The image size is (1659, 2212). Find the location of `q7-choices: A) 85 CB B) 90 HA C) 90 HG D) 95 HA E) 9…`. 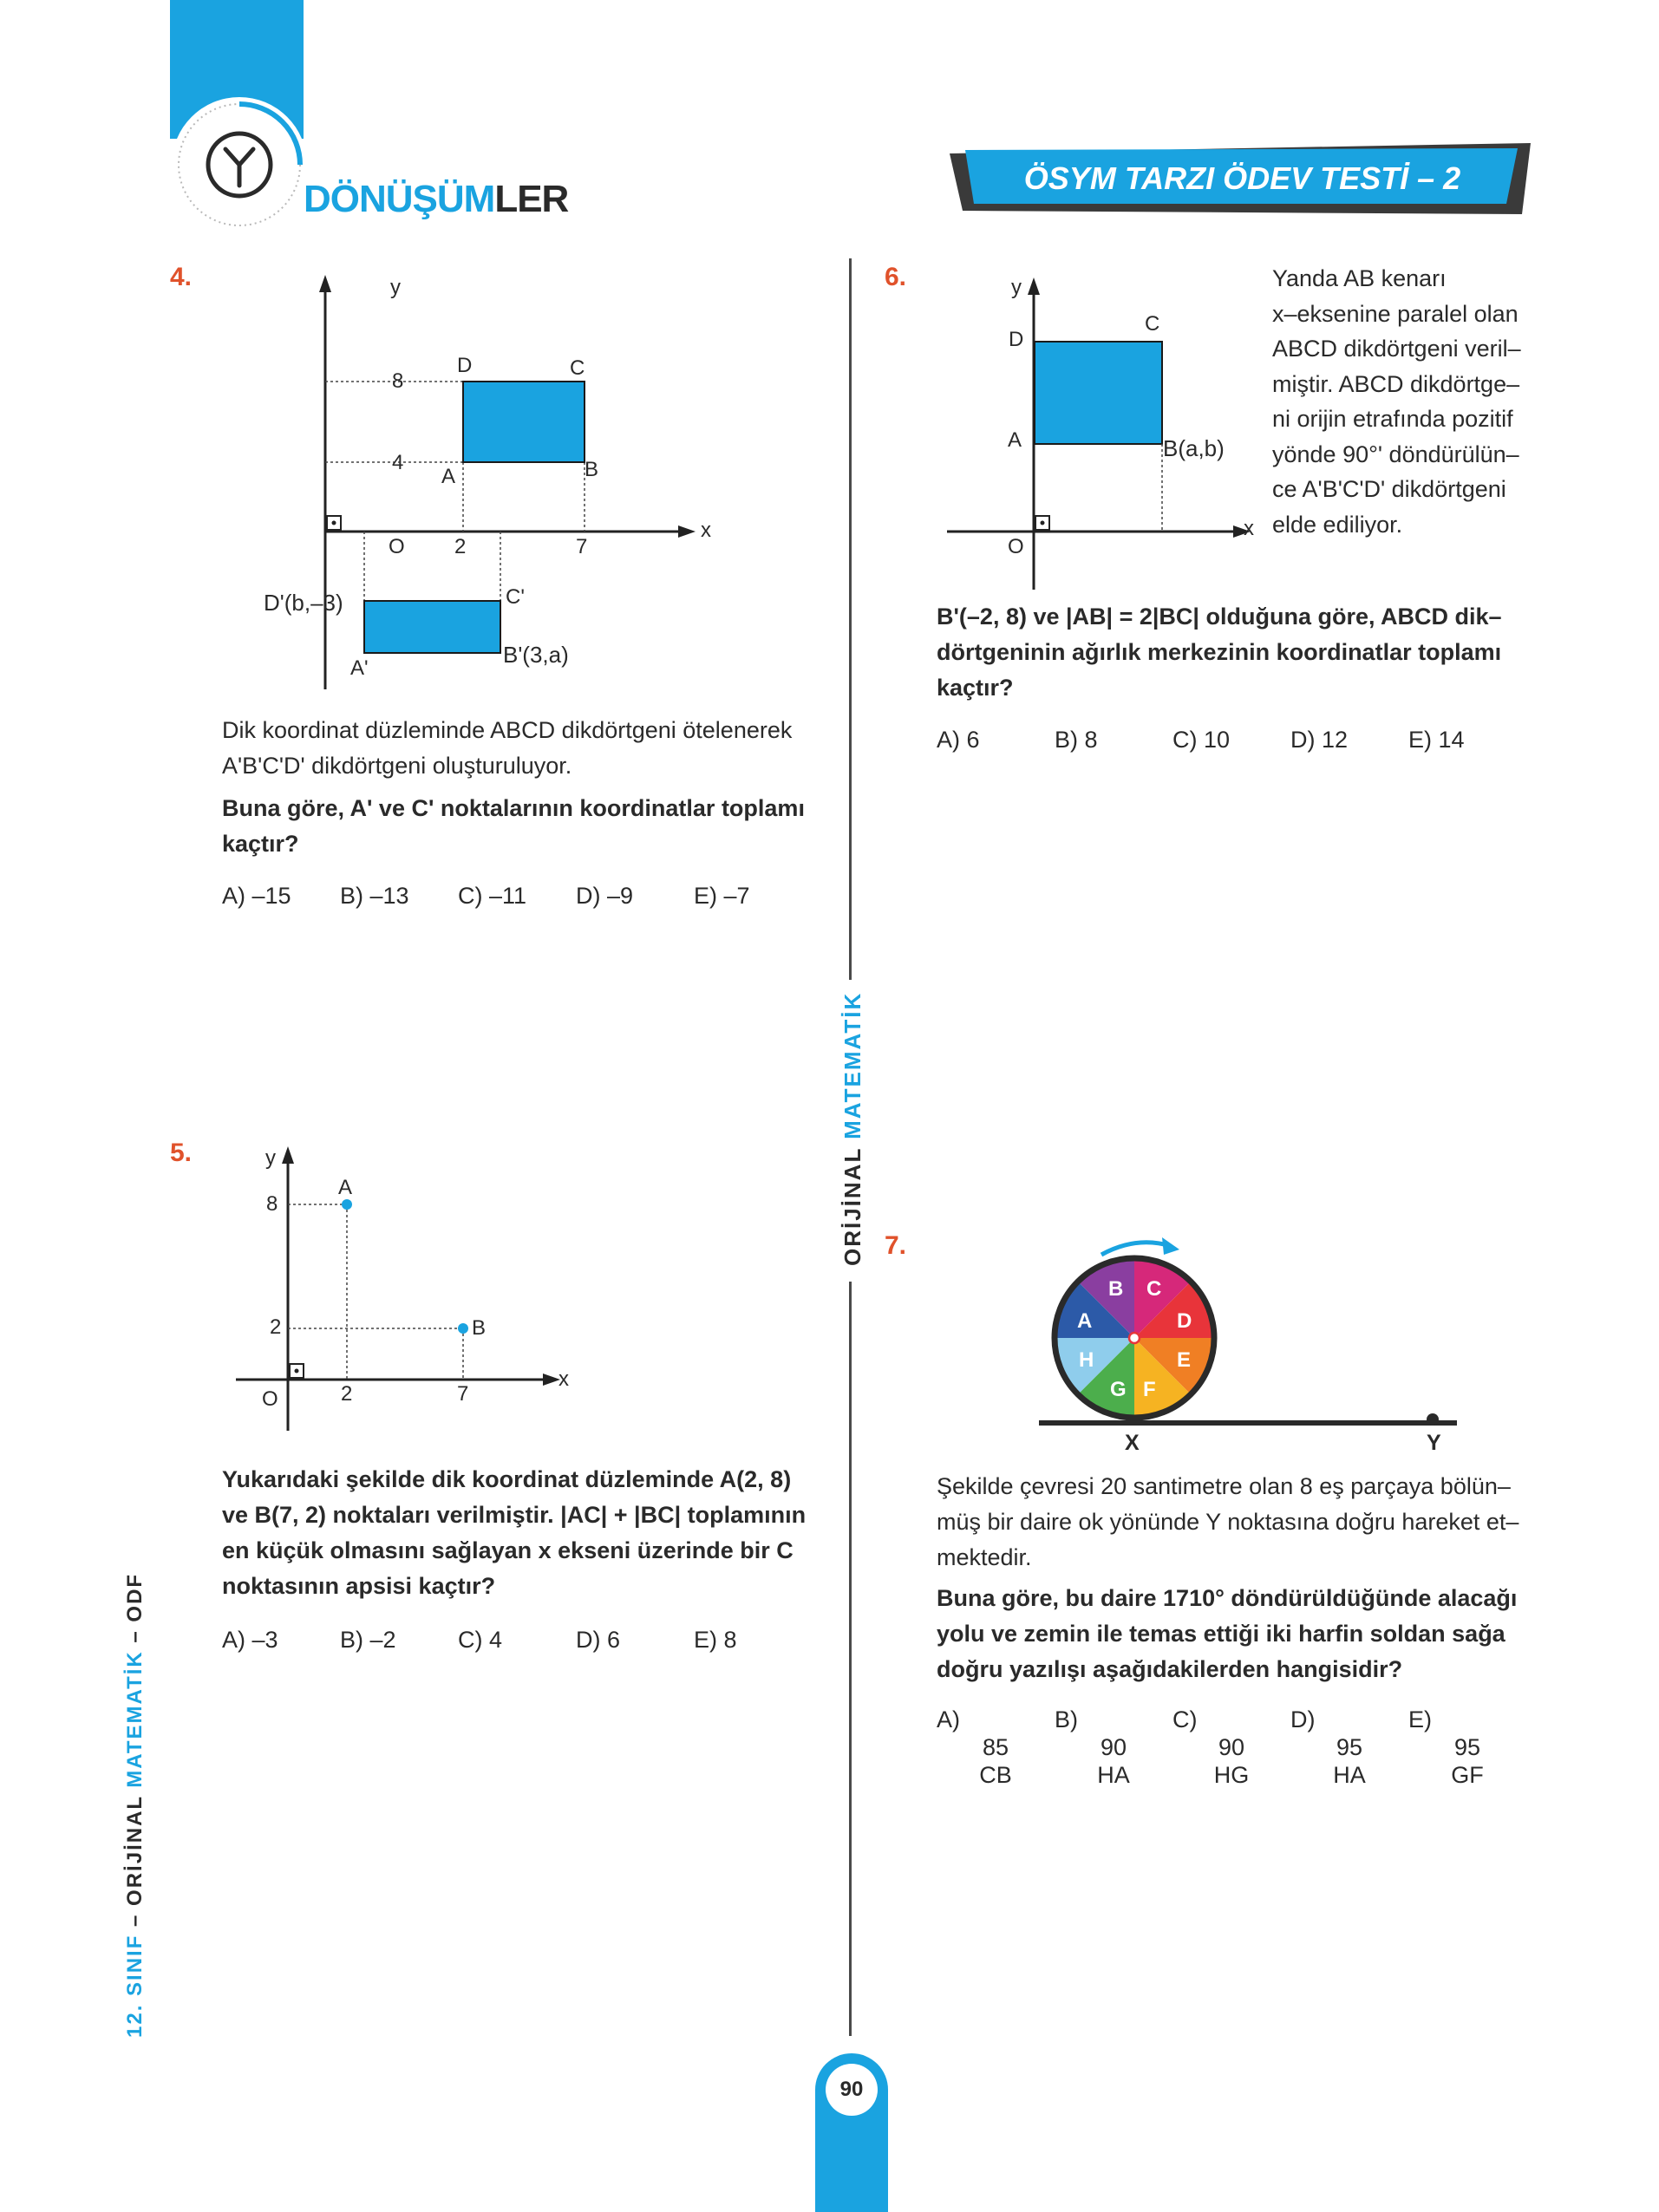

q7-choices: A) 85 CB B) 90 HA C) 90 HG D) 95 HA E) 9… is located at coordinates (1232, 1747).